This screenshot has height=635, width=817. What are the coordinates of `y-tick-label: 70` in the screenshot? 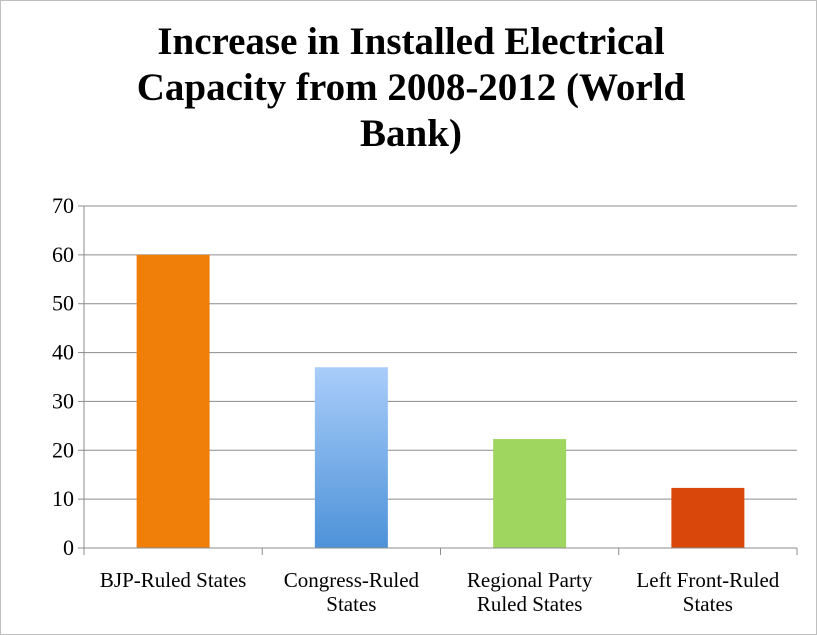 It's located at (63, 205).